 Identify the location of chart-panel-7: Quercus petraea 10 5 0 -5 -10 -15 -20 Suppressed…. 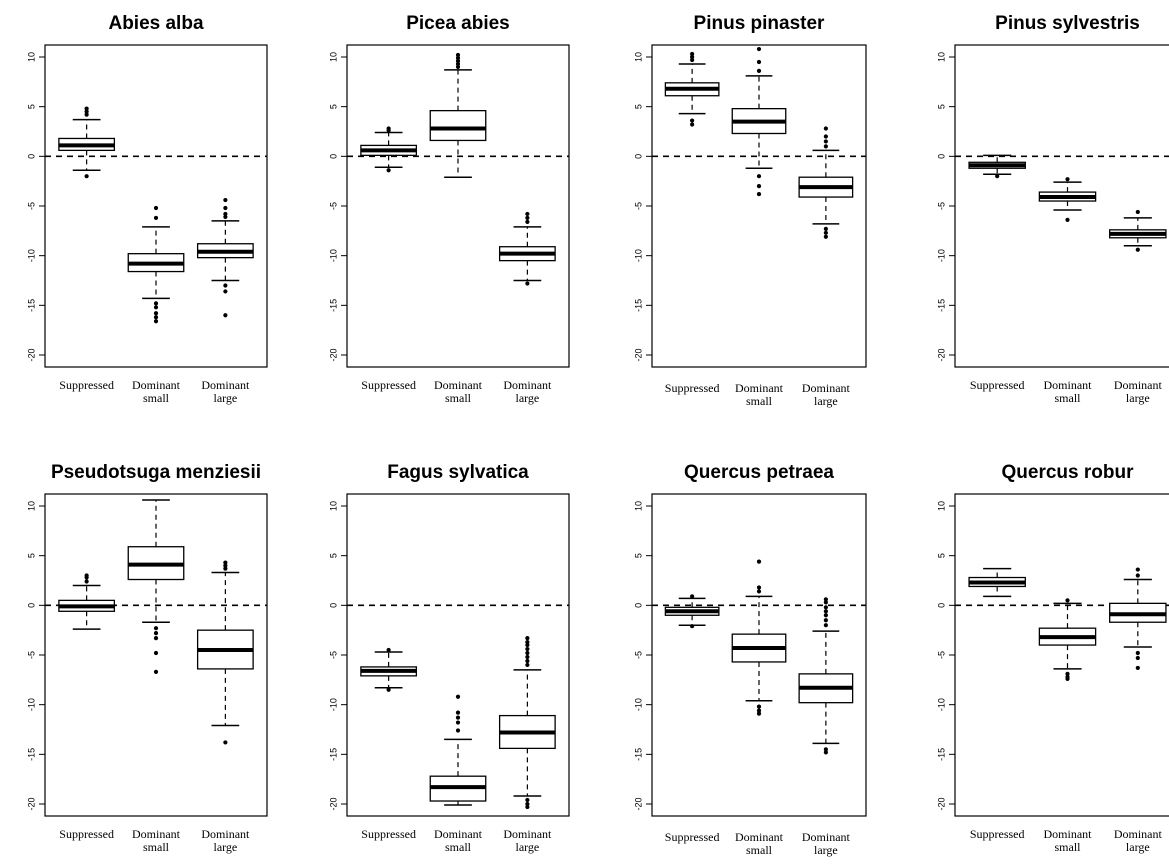
(750, 659).